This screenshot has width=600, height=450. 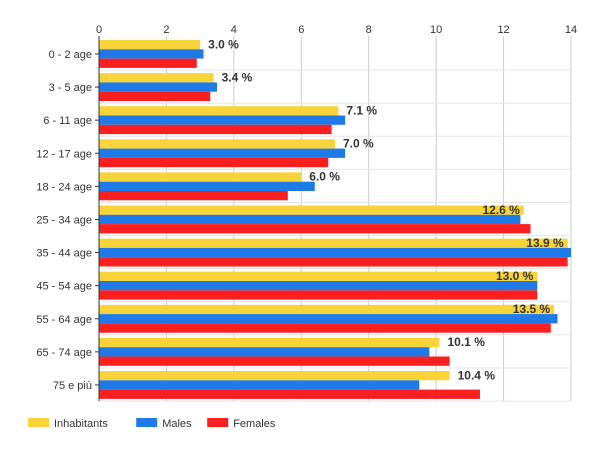 What do you see at coordinates (64, 353) in the screenshot?
I see `y-category-label: 65 - 74 age` at bounding box center [64, 353].